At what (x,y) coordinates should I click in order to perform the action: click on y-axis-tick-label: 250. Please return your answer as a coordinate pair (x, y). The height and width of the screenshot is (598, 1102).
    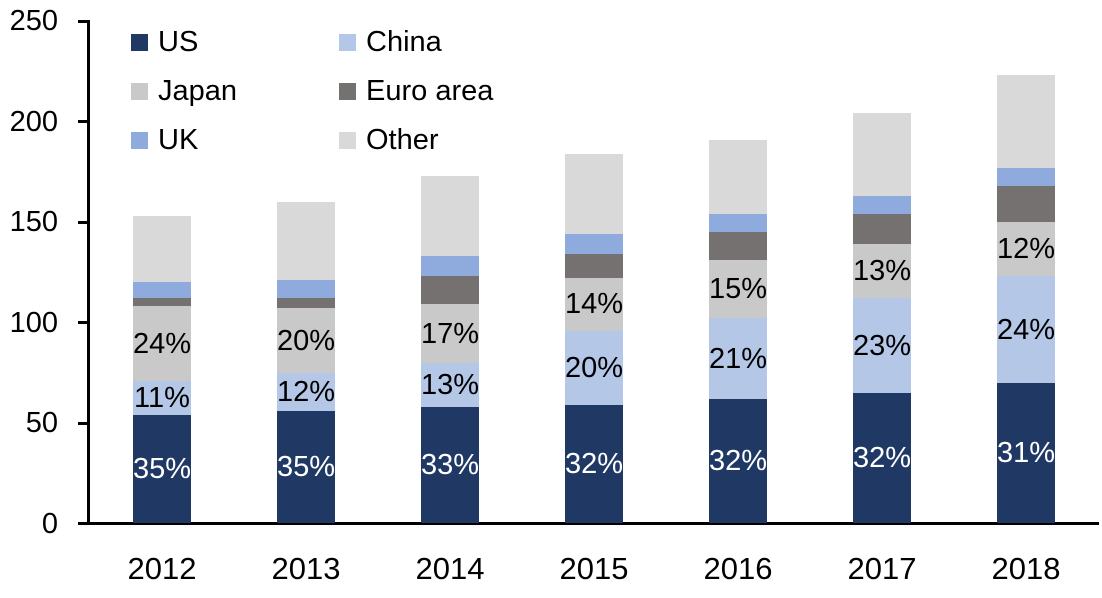
    Looking at the image, I should click on (33, 21).